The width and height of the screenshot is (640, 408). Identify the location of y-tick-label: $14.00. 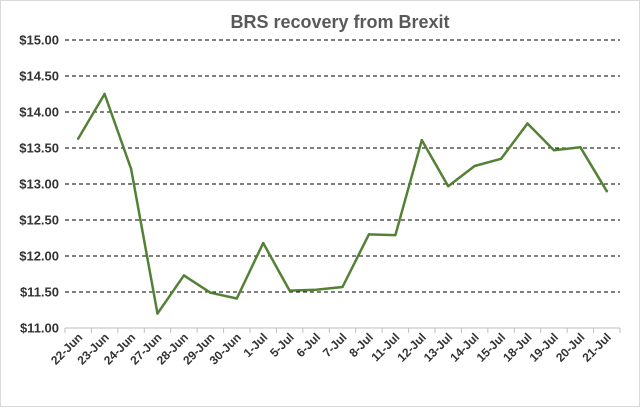
(39, 112).